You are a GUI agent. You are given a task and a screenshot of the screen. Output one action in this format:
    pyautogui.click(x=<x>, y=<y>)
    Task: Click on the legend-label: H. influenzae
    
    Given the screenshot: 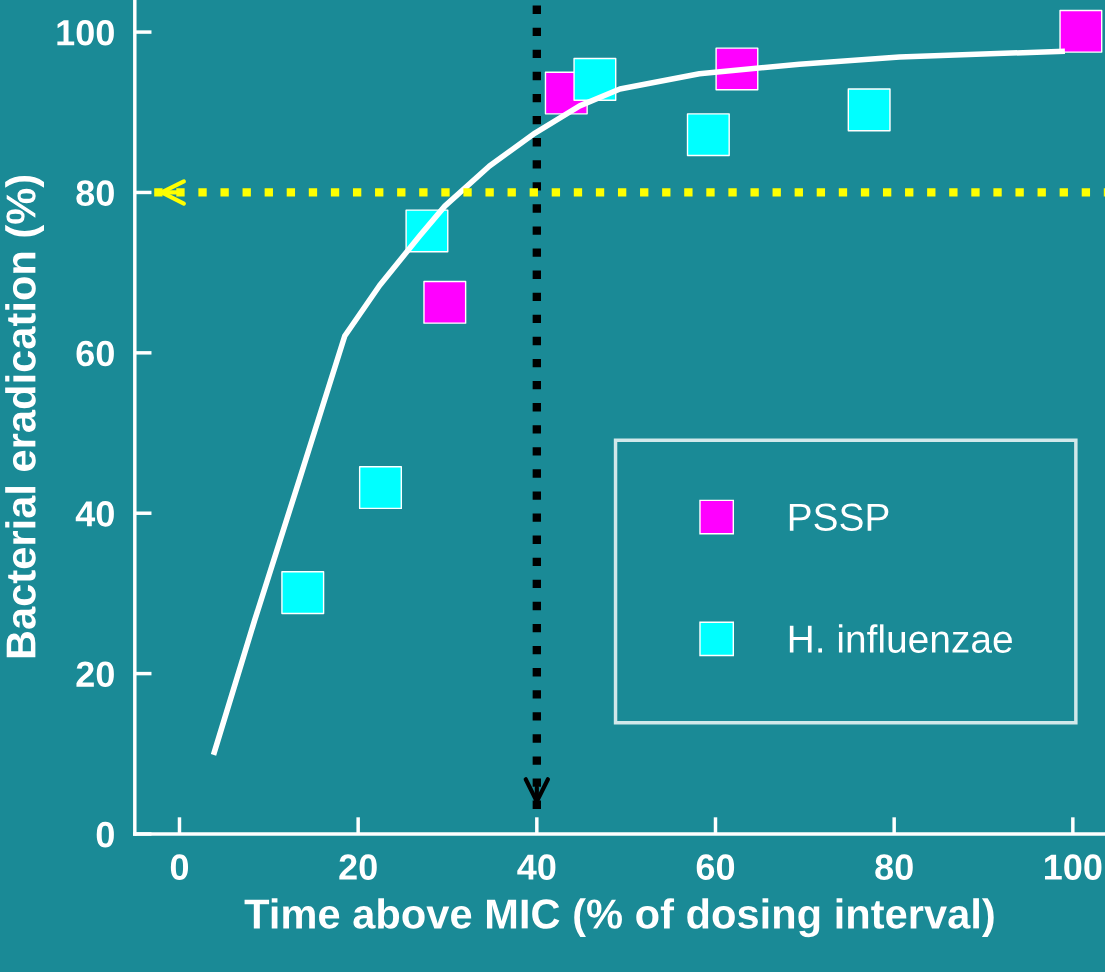 What is the action you would take?
    pyautogui.click(x=900, y=638)
    